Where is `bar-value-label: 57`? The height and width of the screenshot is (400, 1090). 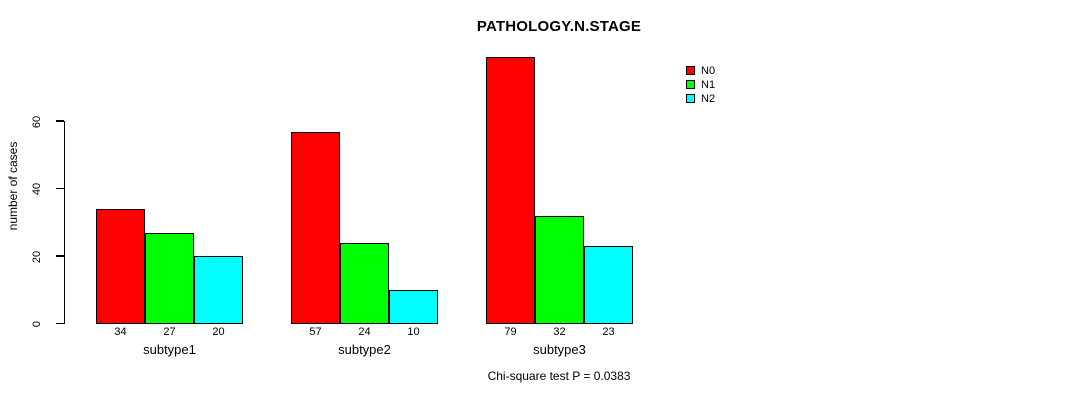 bar-value-label: 57 is located at coordinates (315, 332).